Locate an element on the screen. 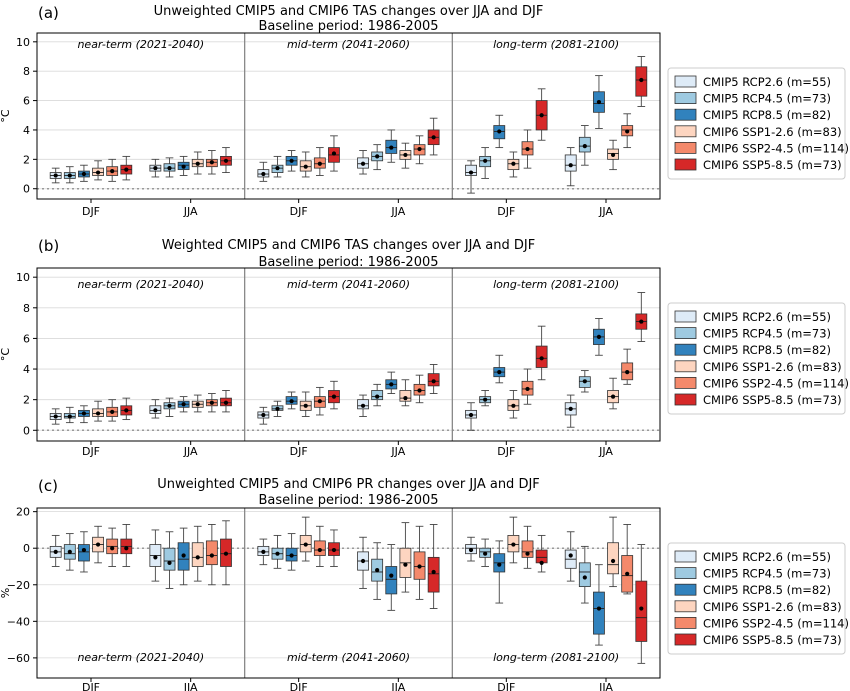 The height and width of the screenshot is (691, 850). y-tick-label: 10 is located at coordinates (23, 277).